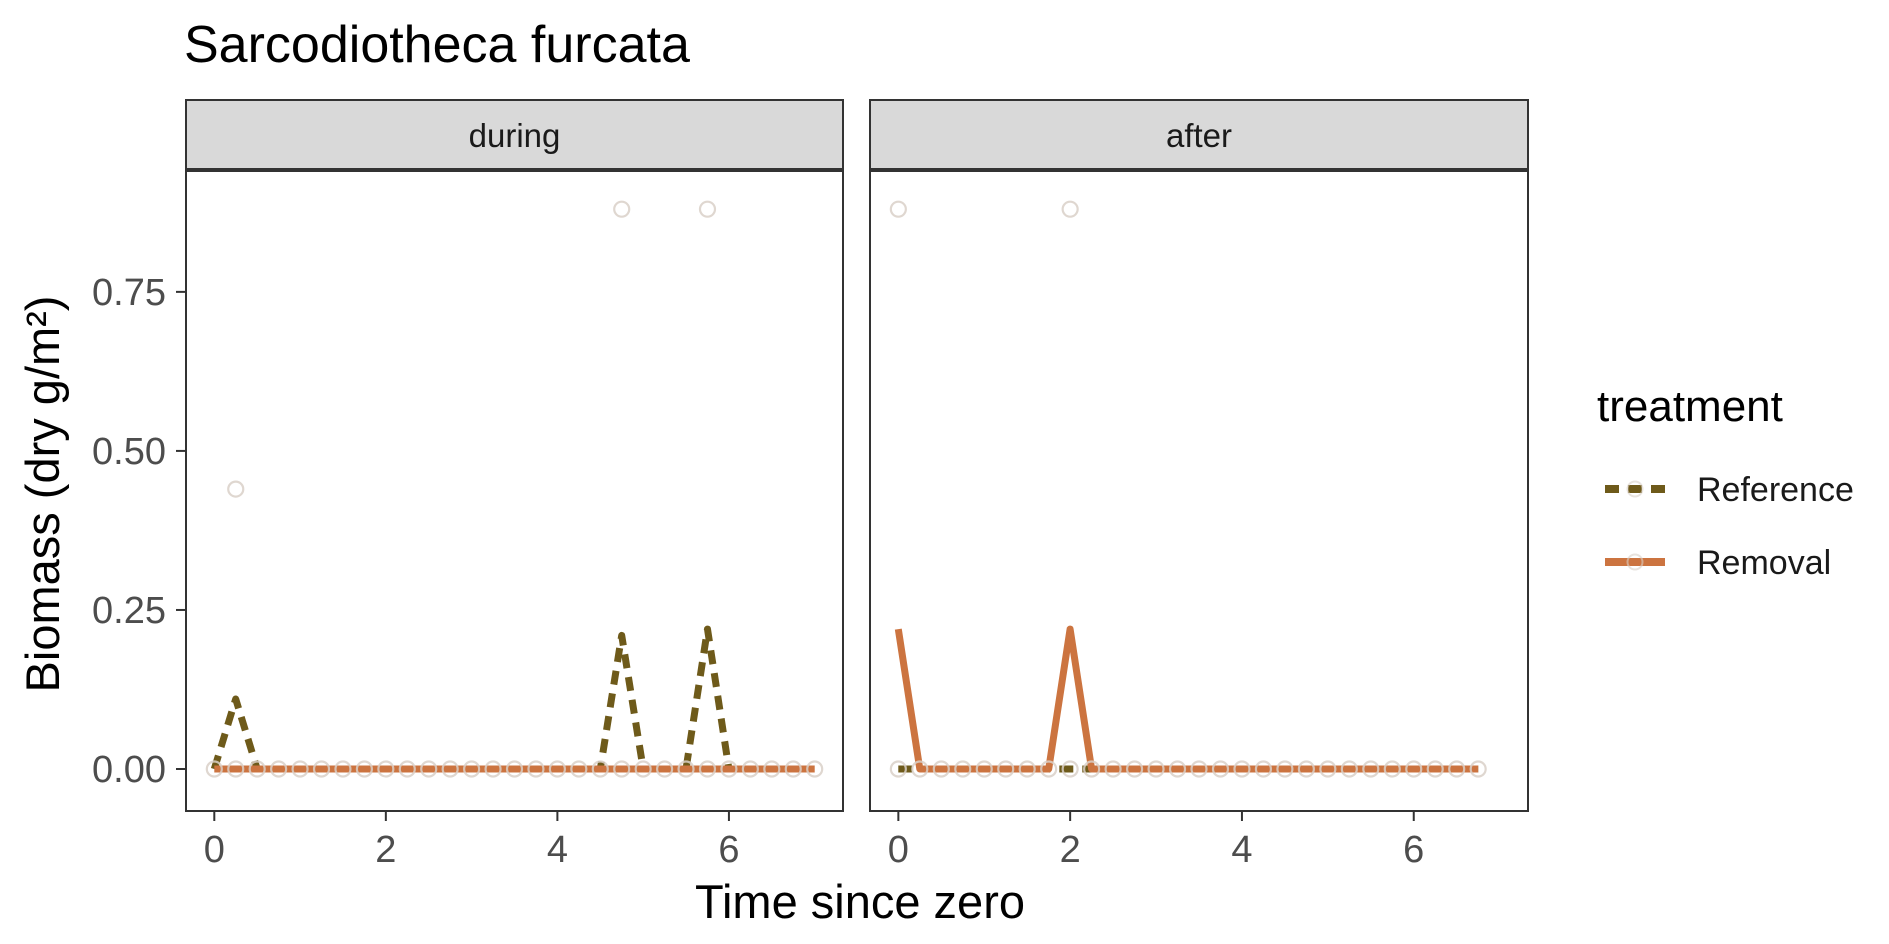 Image resolution: width=1889 pixels, height=944 pixels. I want to click on y-tick-label: 0.50, so click(129, 452).